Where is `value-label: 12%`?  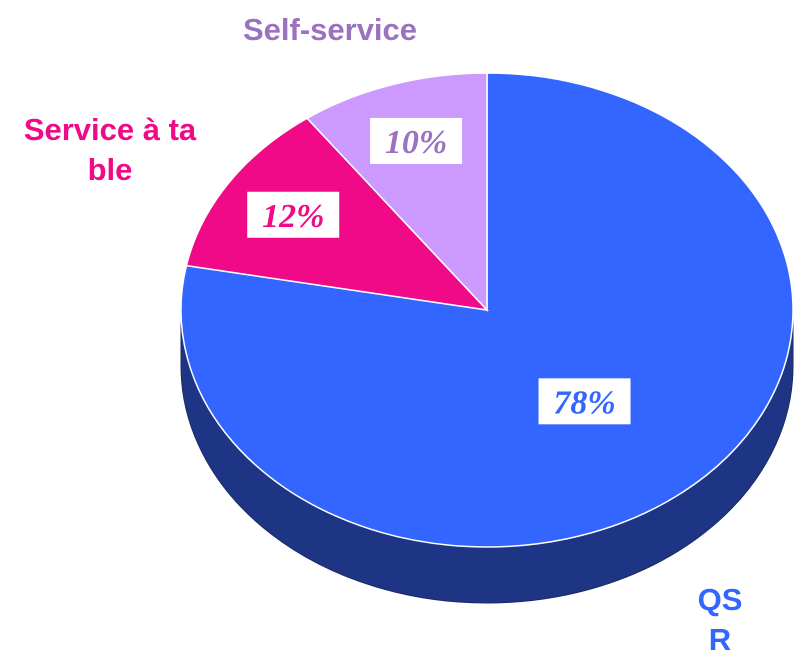
value-label: 12% is located at coordinates (293, 216).